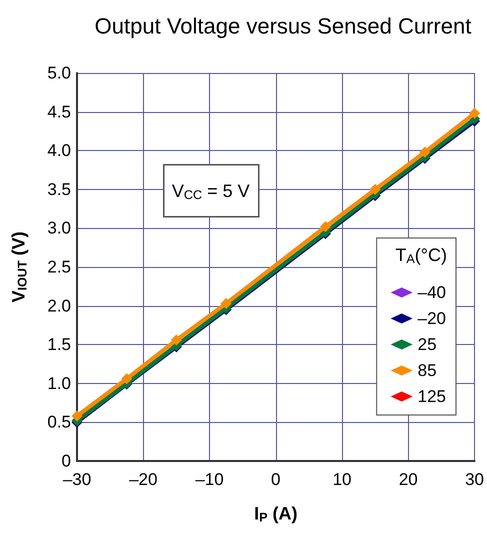 The width and height of the screenshot is (487, 544). What do you see at coordinates (59, 150) in the screenshot?
I see `y-tick-label: 4.0` at bounding box center [59, 150].